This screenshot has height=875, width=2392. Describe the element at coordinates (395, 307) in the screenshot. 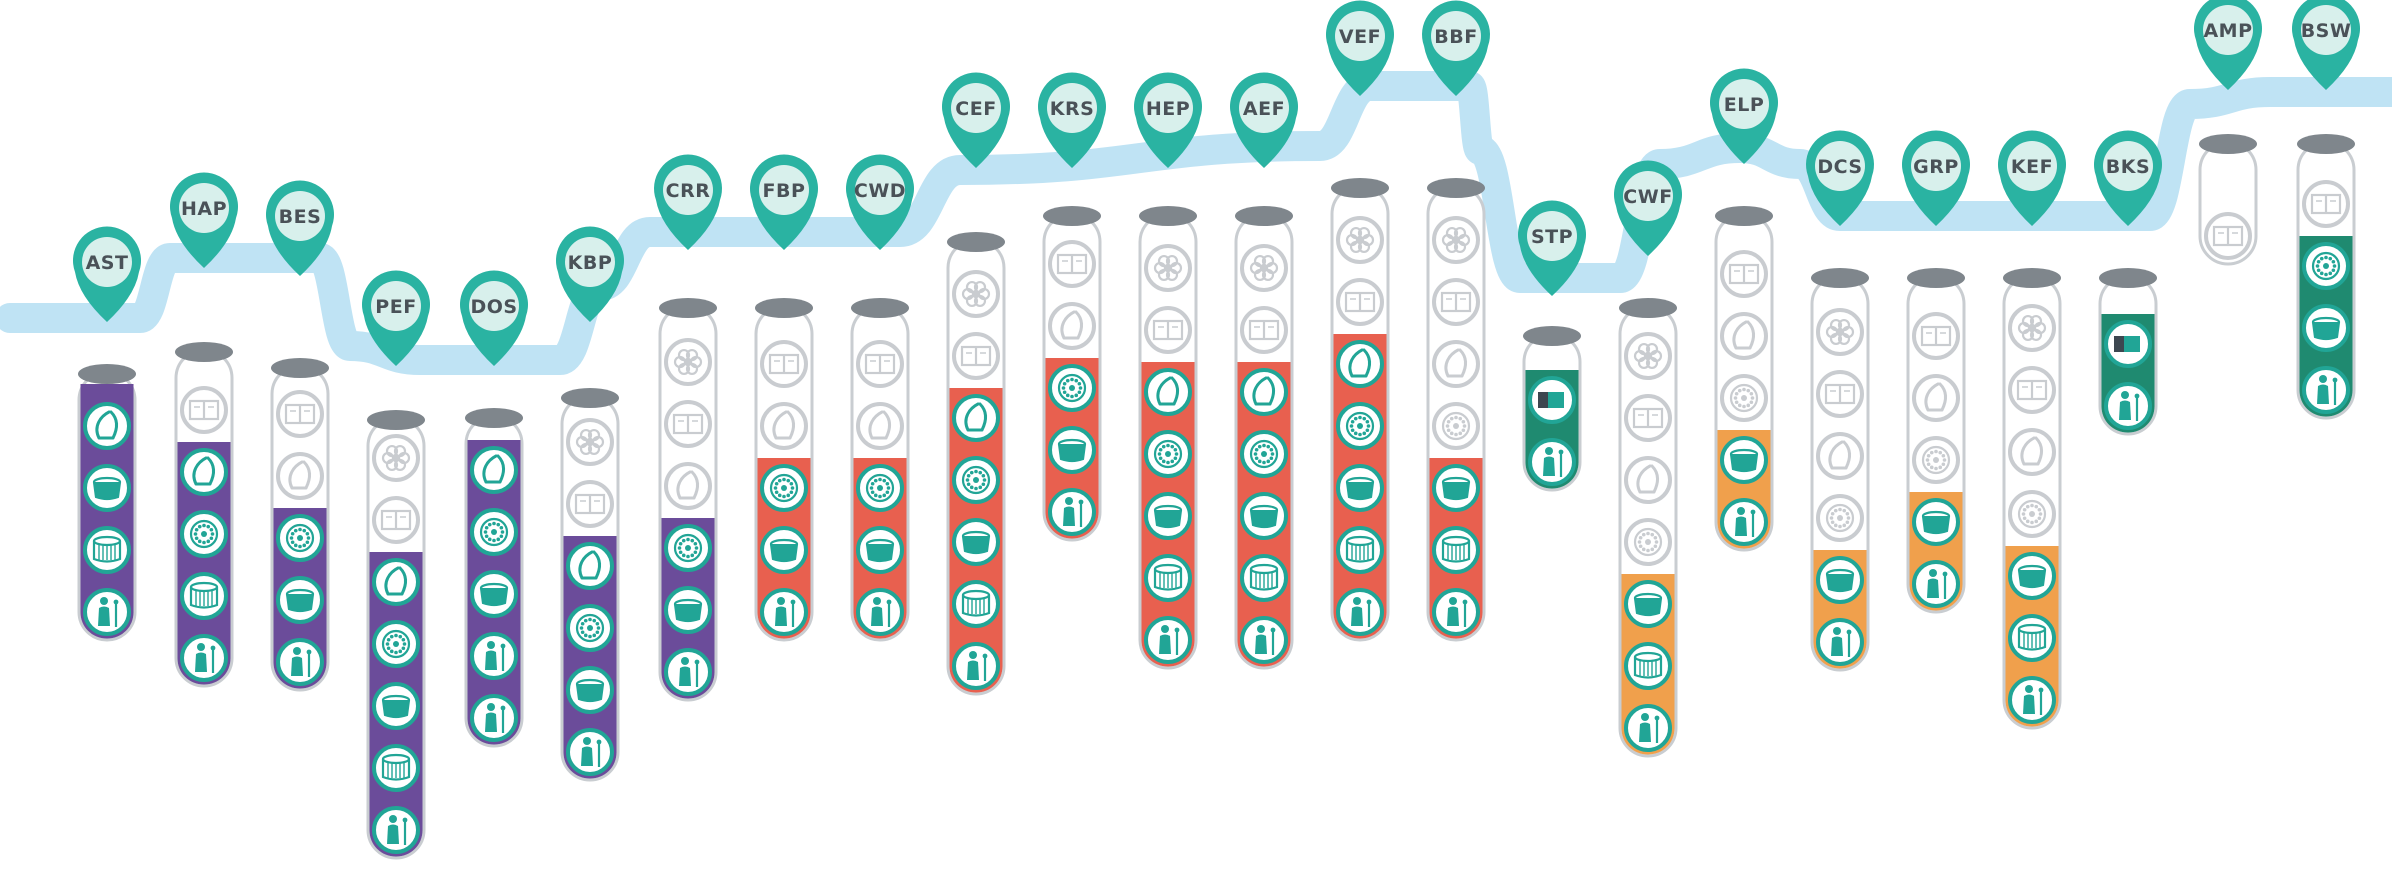

I see `pin-label: PEF` at that location.